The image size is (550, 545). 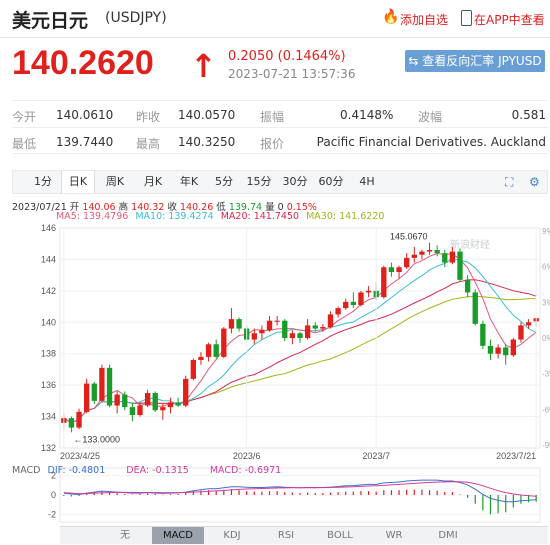 What do you see at coordinates (534, 182) in the screenshot?
I see `settings-icon: ⚙` at bounding box center [534, 182].